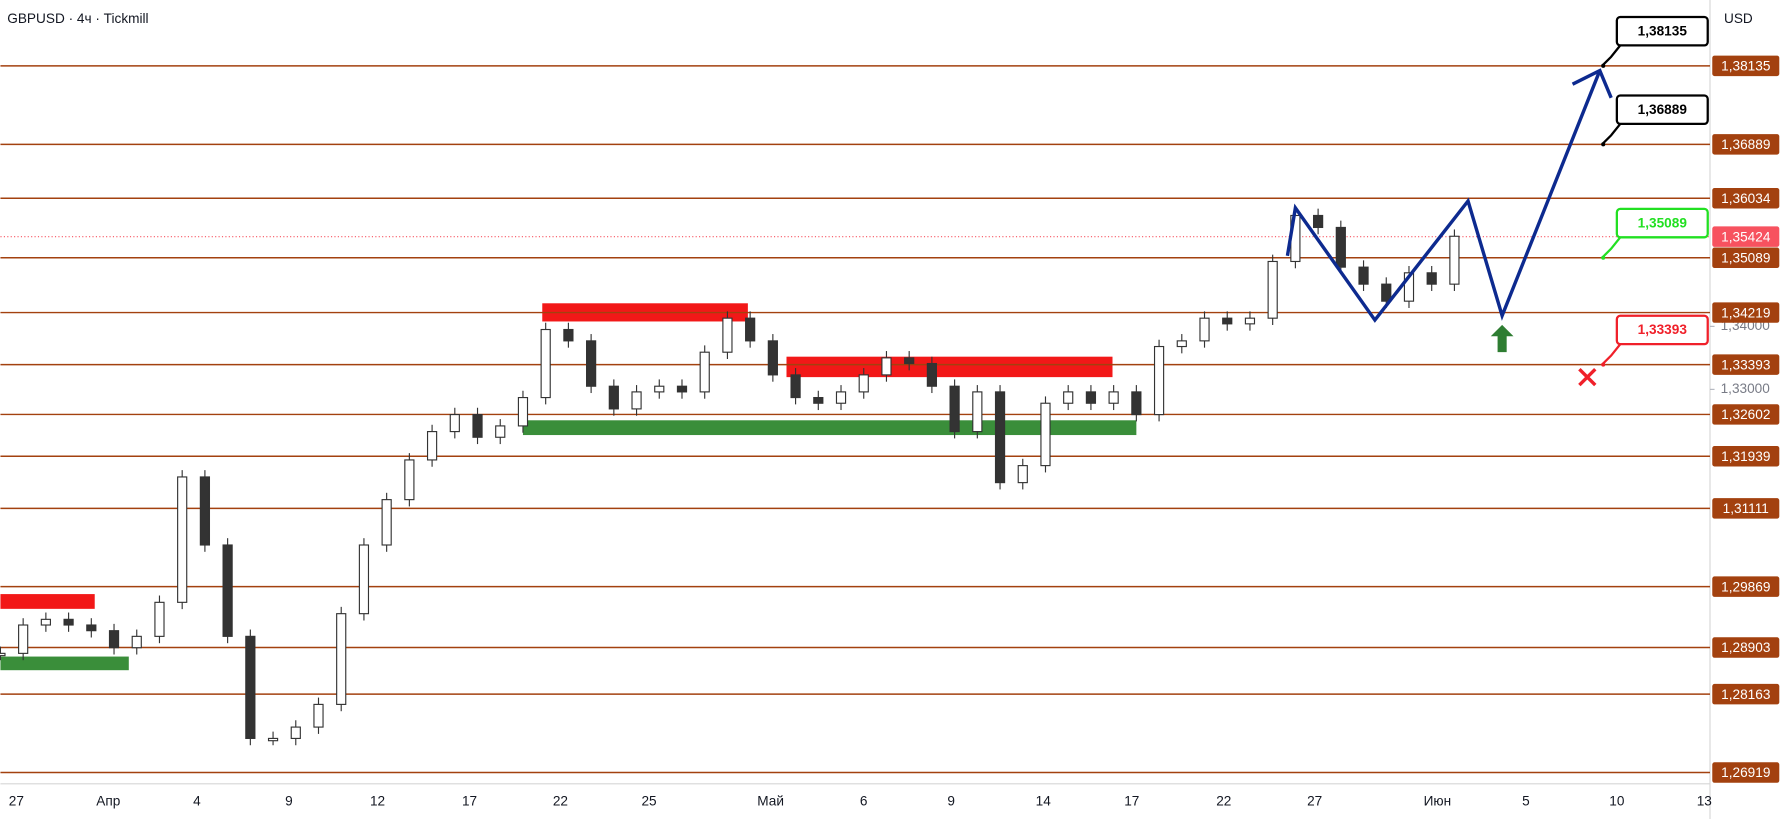  I want to click on x-tick-label: 4, so click(197, 801).